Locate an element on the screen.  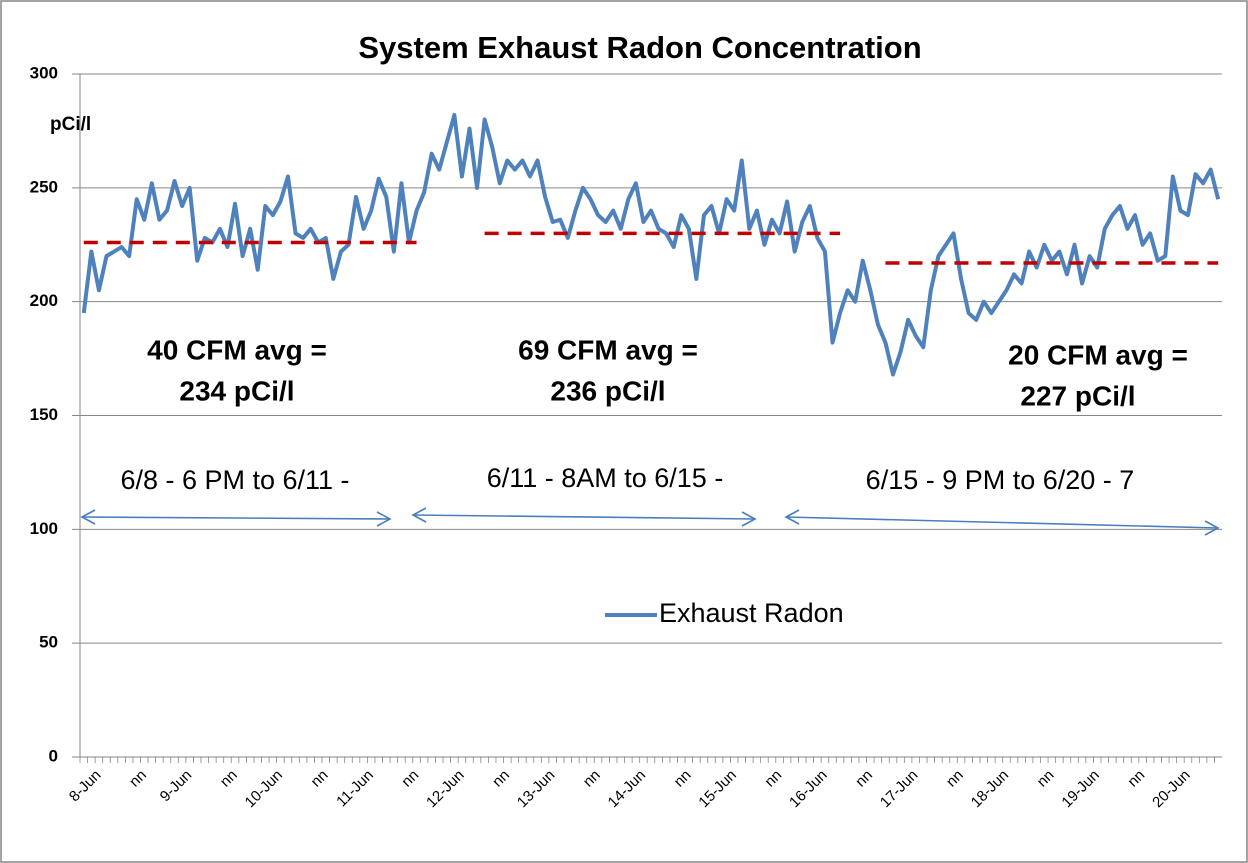
period-arrows is located at coordinates (650, 521).